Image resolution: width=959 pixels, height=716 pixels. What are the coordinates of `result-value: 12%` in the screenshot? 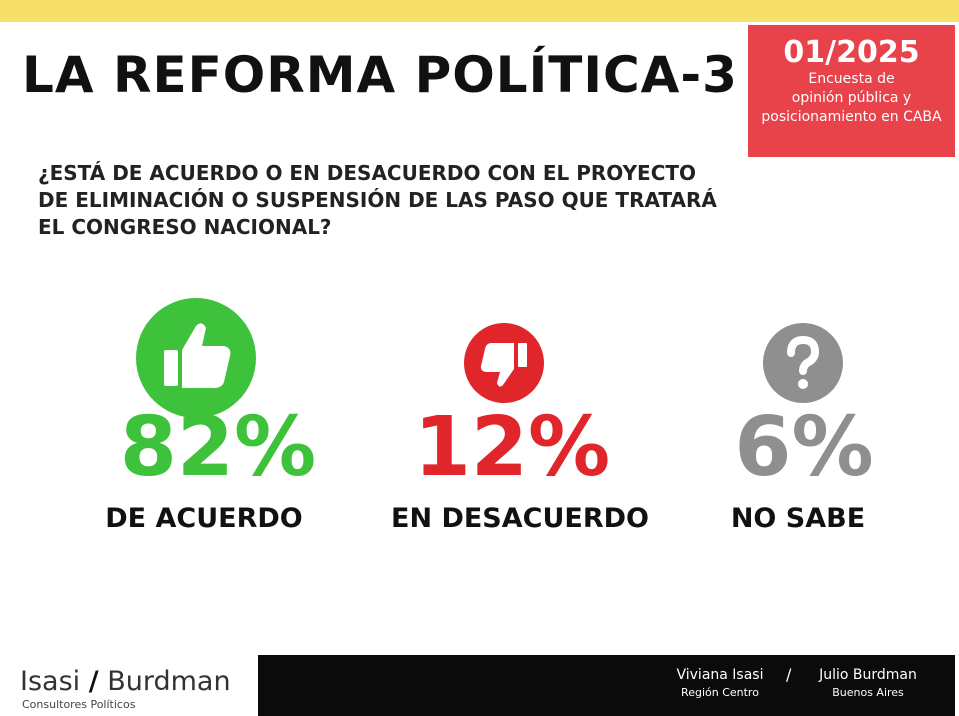 It's located at (512, 447).